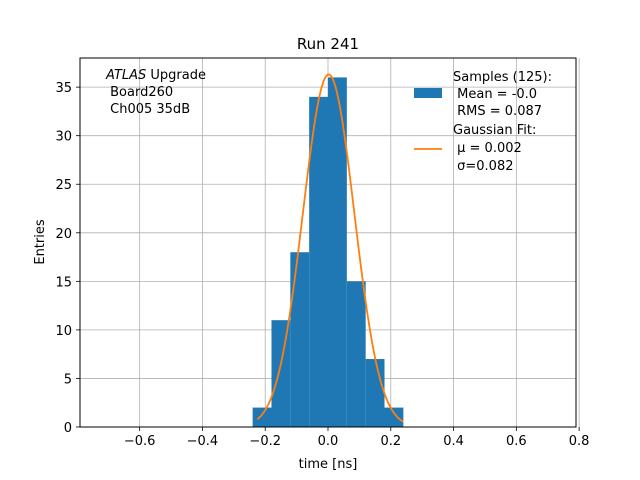 Image resolution: width=640 pixels, height=480 pixels. I want to click on y-axis-ticks: 0 5 10 15 20 25 30 35, so click(67, 258).